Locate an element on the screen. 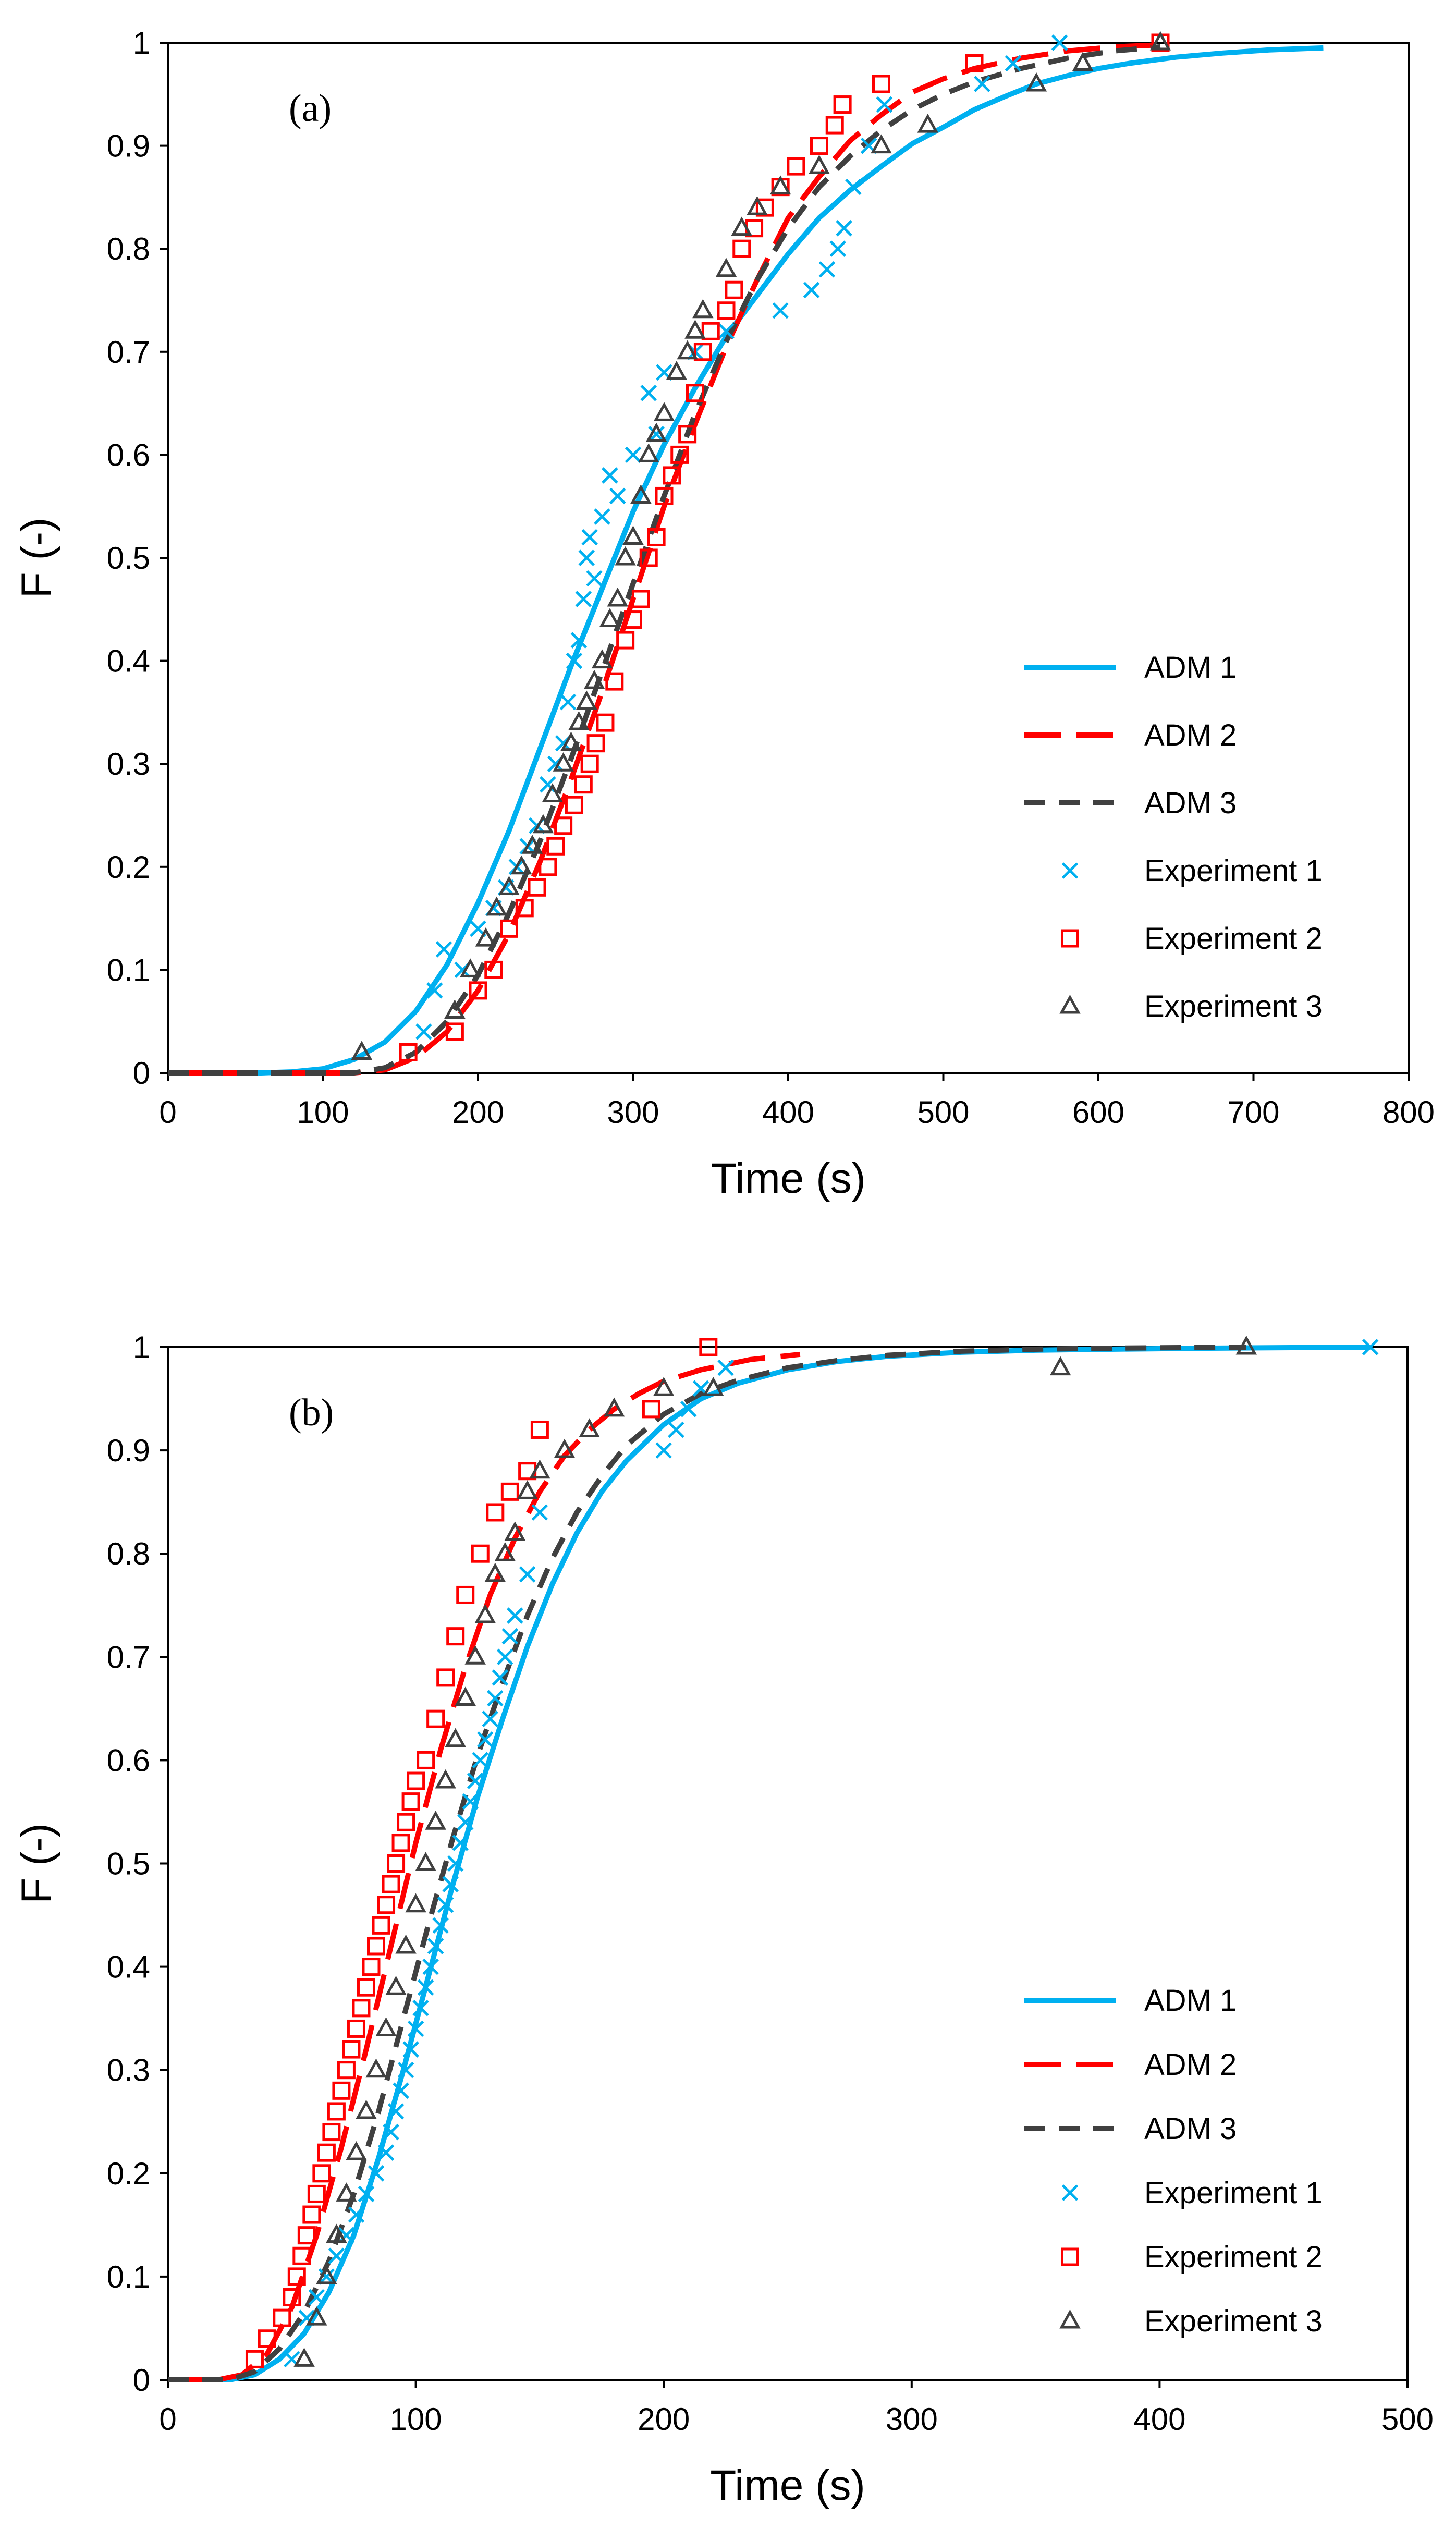 Image resolution: width=1456 pixels, height=2542 pixels. x-tick-label: 100 is located at coordinates (416, 2419).